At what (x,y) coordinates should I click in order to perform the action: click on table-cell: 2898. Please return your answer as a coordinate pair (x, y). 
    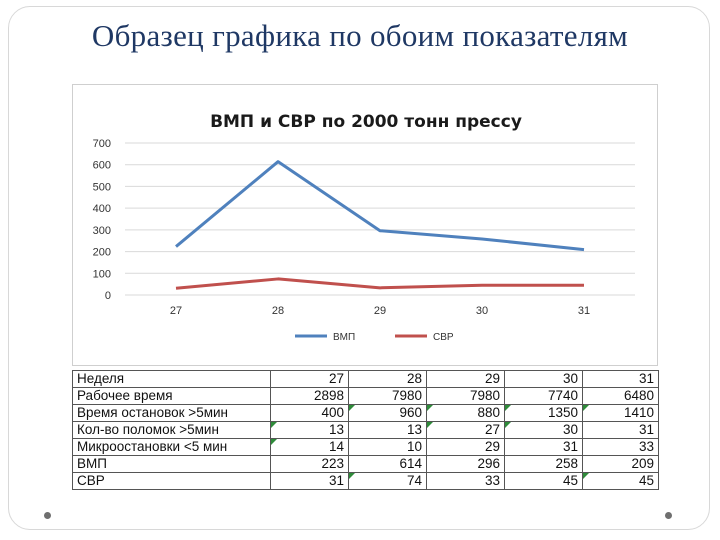
    Looking at the image, I should click on (309, 396).